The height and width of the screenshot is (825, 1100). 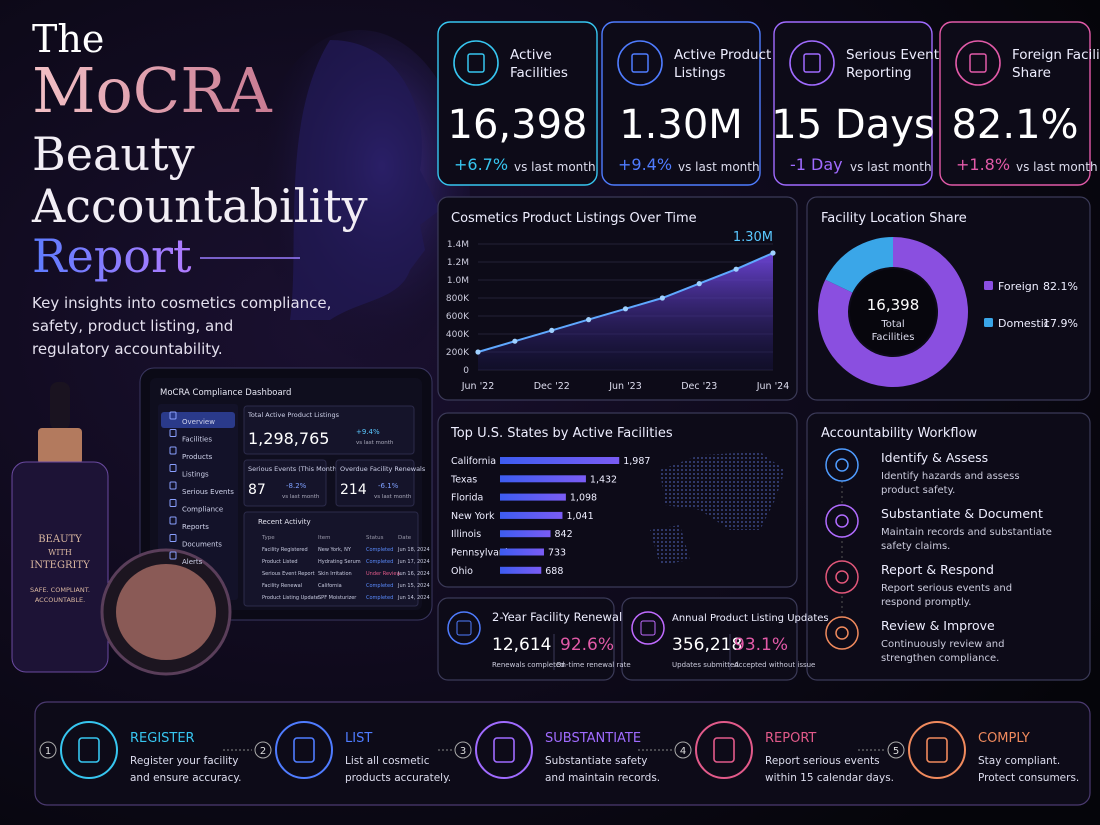 I want to click on nav-item: Products, so click(x=197, y=457).